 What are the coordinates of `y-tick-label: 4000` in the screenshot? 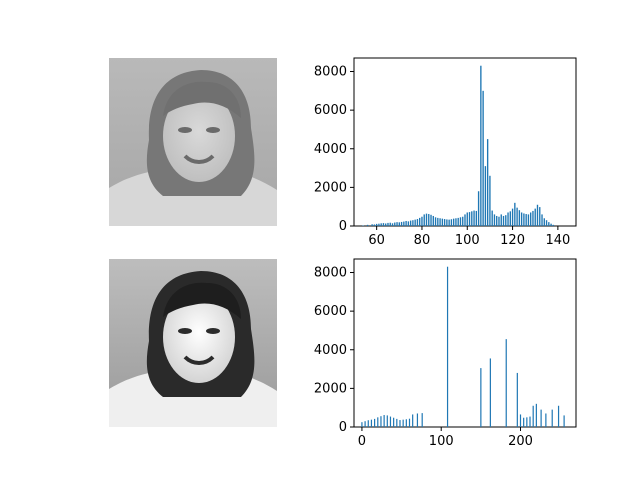 It's located at (330, 149).